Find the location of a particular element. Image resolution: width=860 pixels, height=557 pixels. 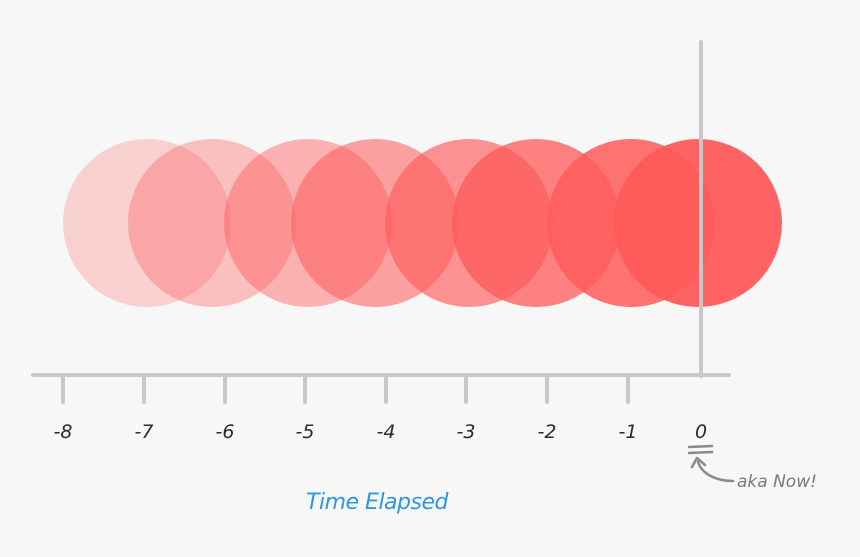

tick-label: 0 is located at coordinates (701, 432).